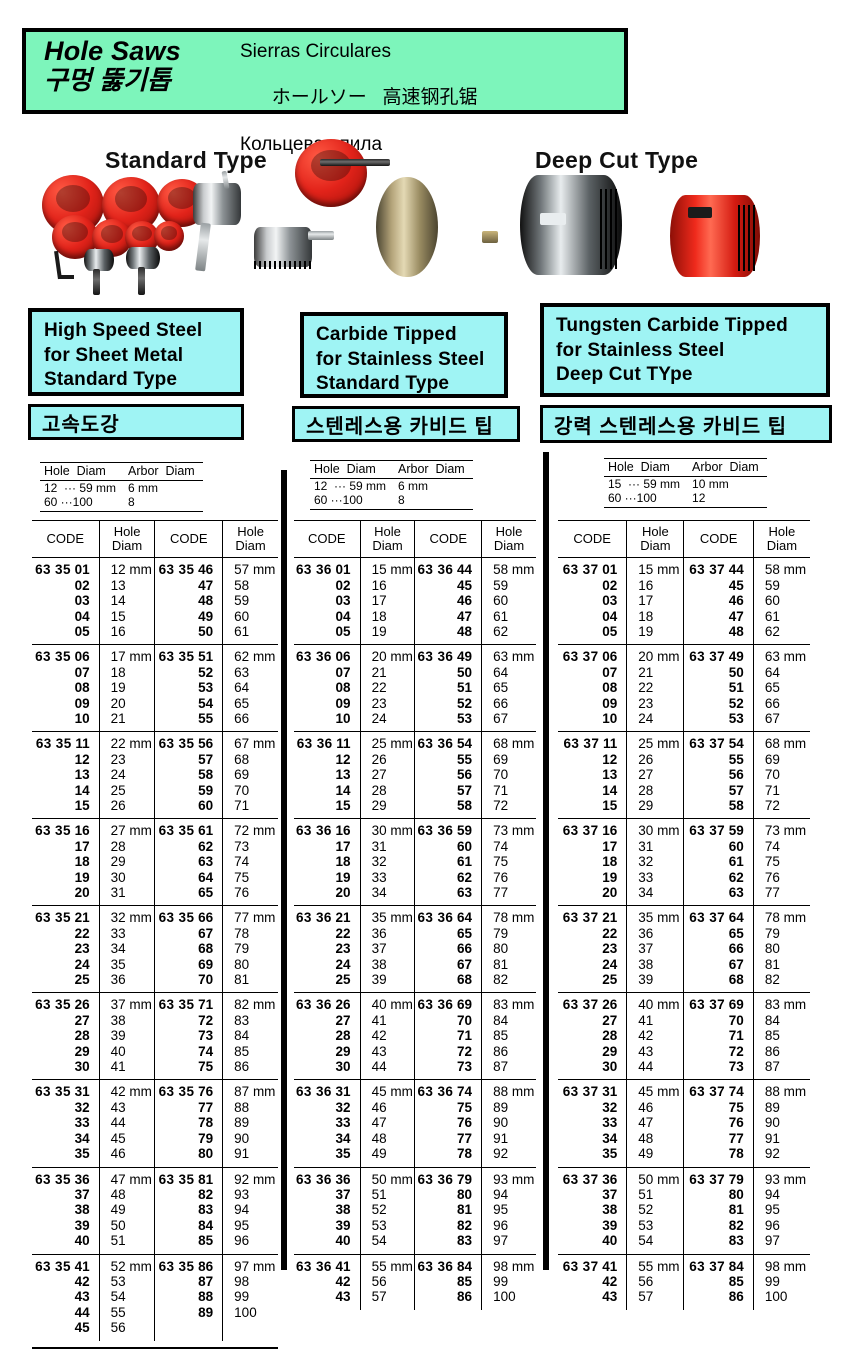 This screenshot has height=1349, width=852. What do you see at coordinates (659, 744) in the screenshot?
I see `spec-diam-line: 25 mm` at bounding box center [659, 744].